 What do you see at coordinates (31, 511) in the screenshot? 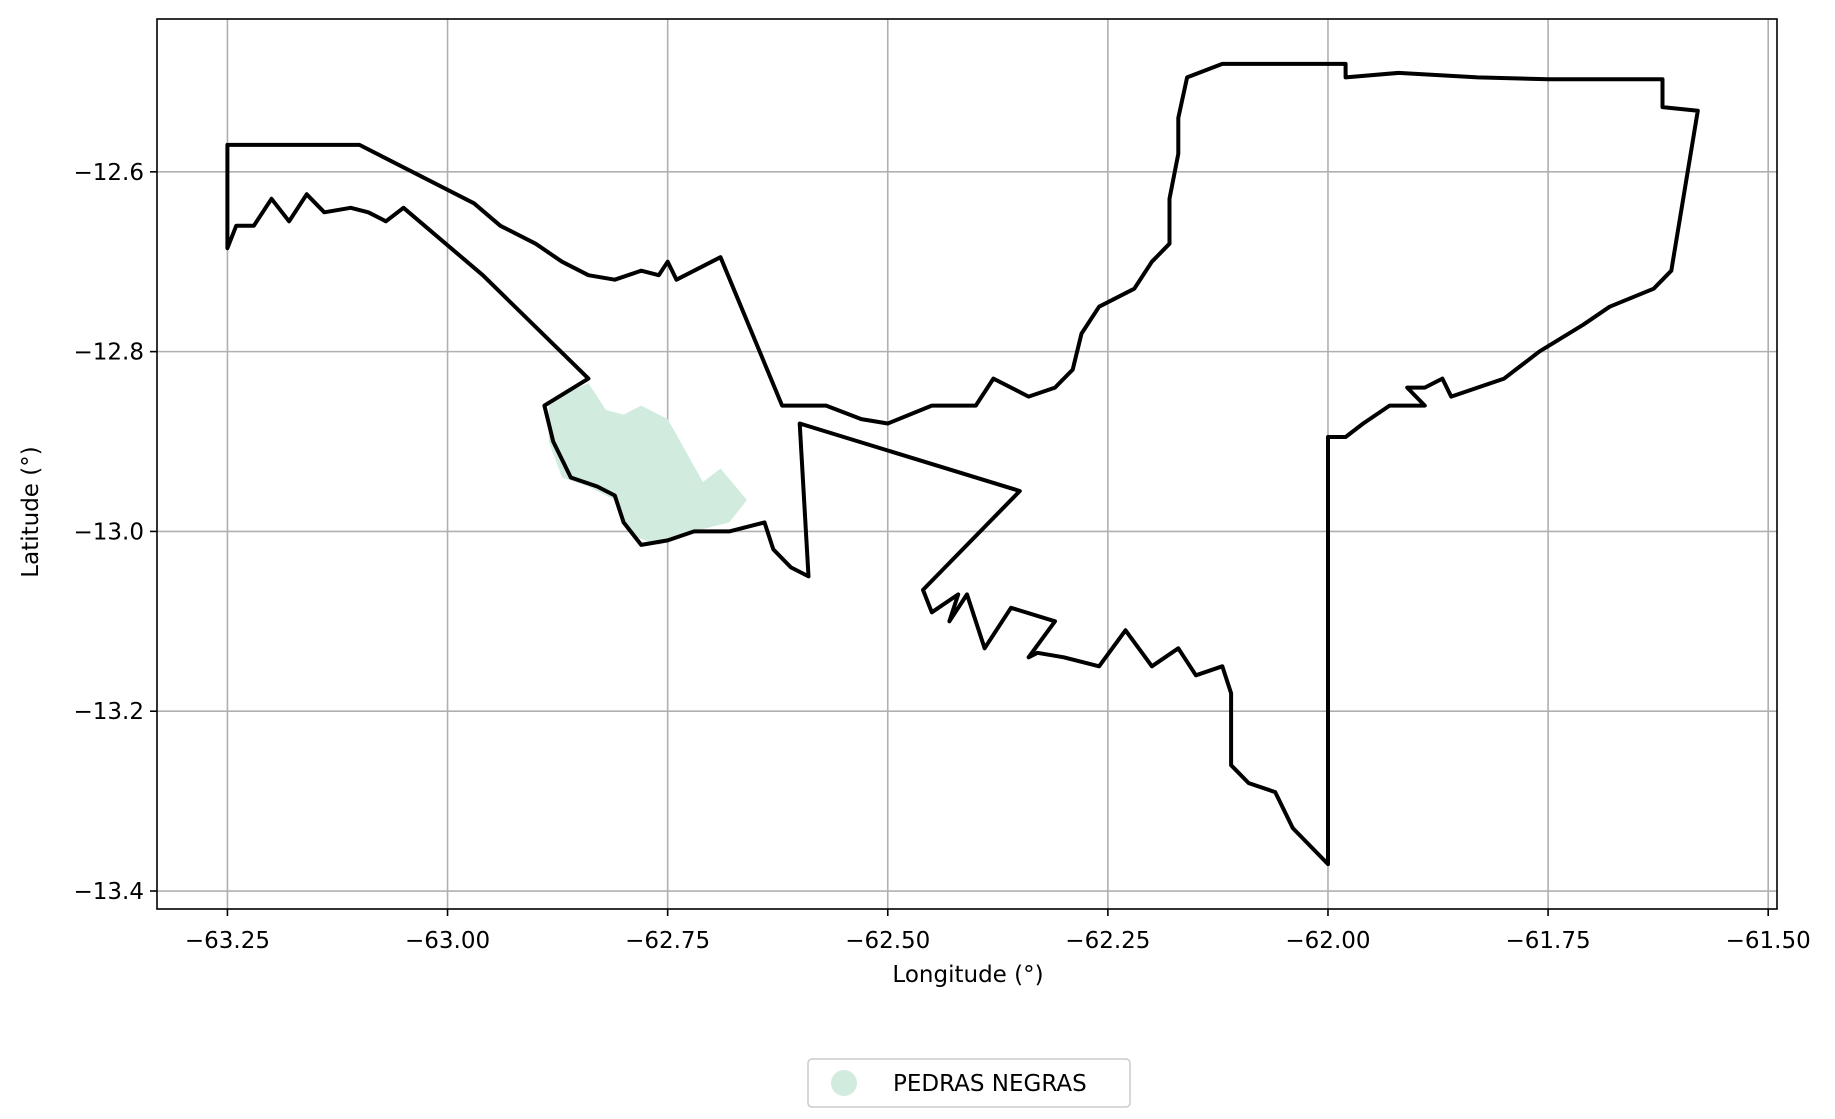
I see `y-axis-title: Latitude (°)` at bounding box center [31, 511].